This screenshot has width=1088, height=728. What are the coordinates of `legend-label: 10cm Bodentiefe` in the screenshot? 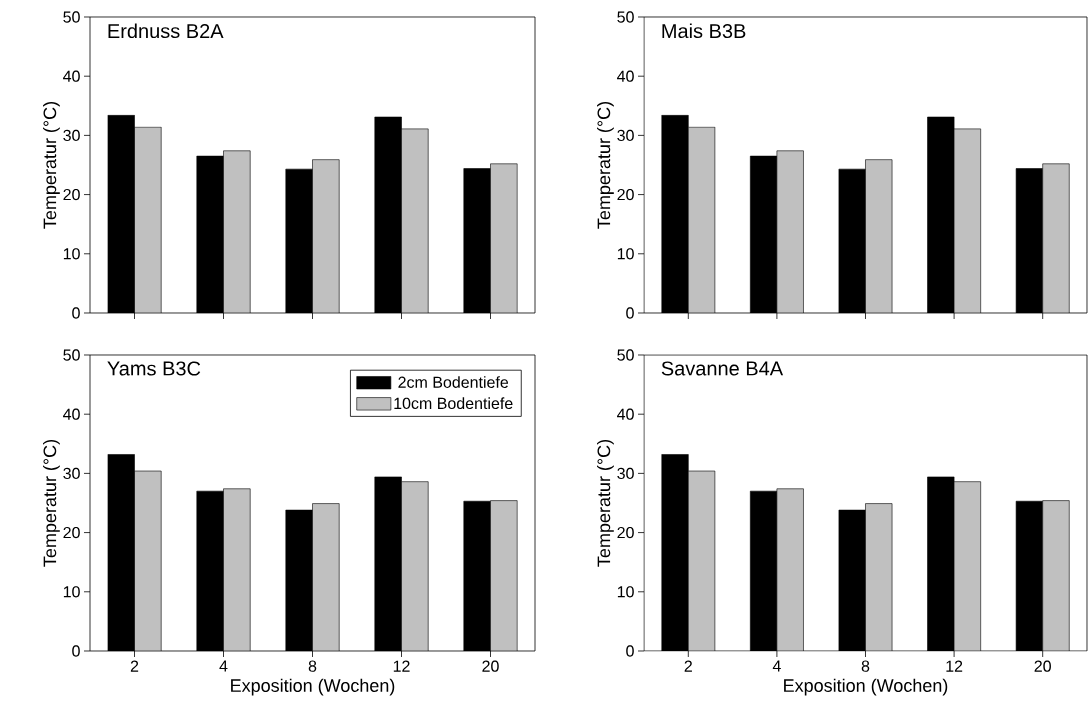 It's located at (453, 403).